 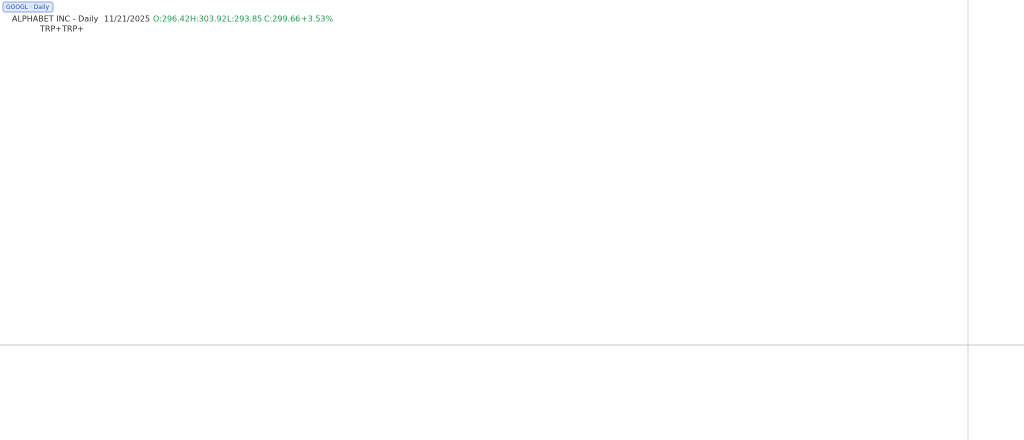 I want to click on symbol-pill, so click(x=28, y=7).